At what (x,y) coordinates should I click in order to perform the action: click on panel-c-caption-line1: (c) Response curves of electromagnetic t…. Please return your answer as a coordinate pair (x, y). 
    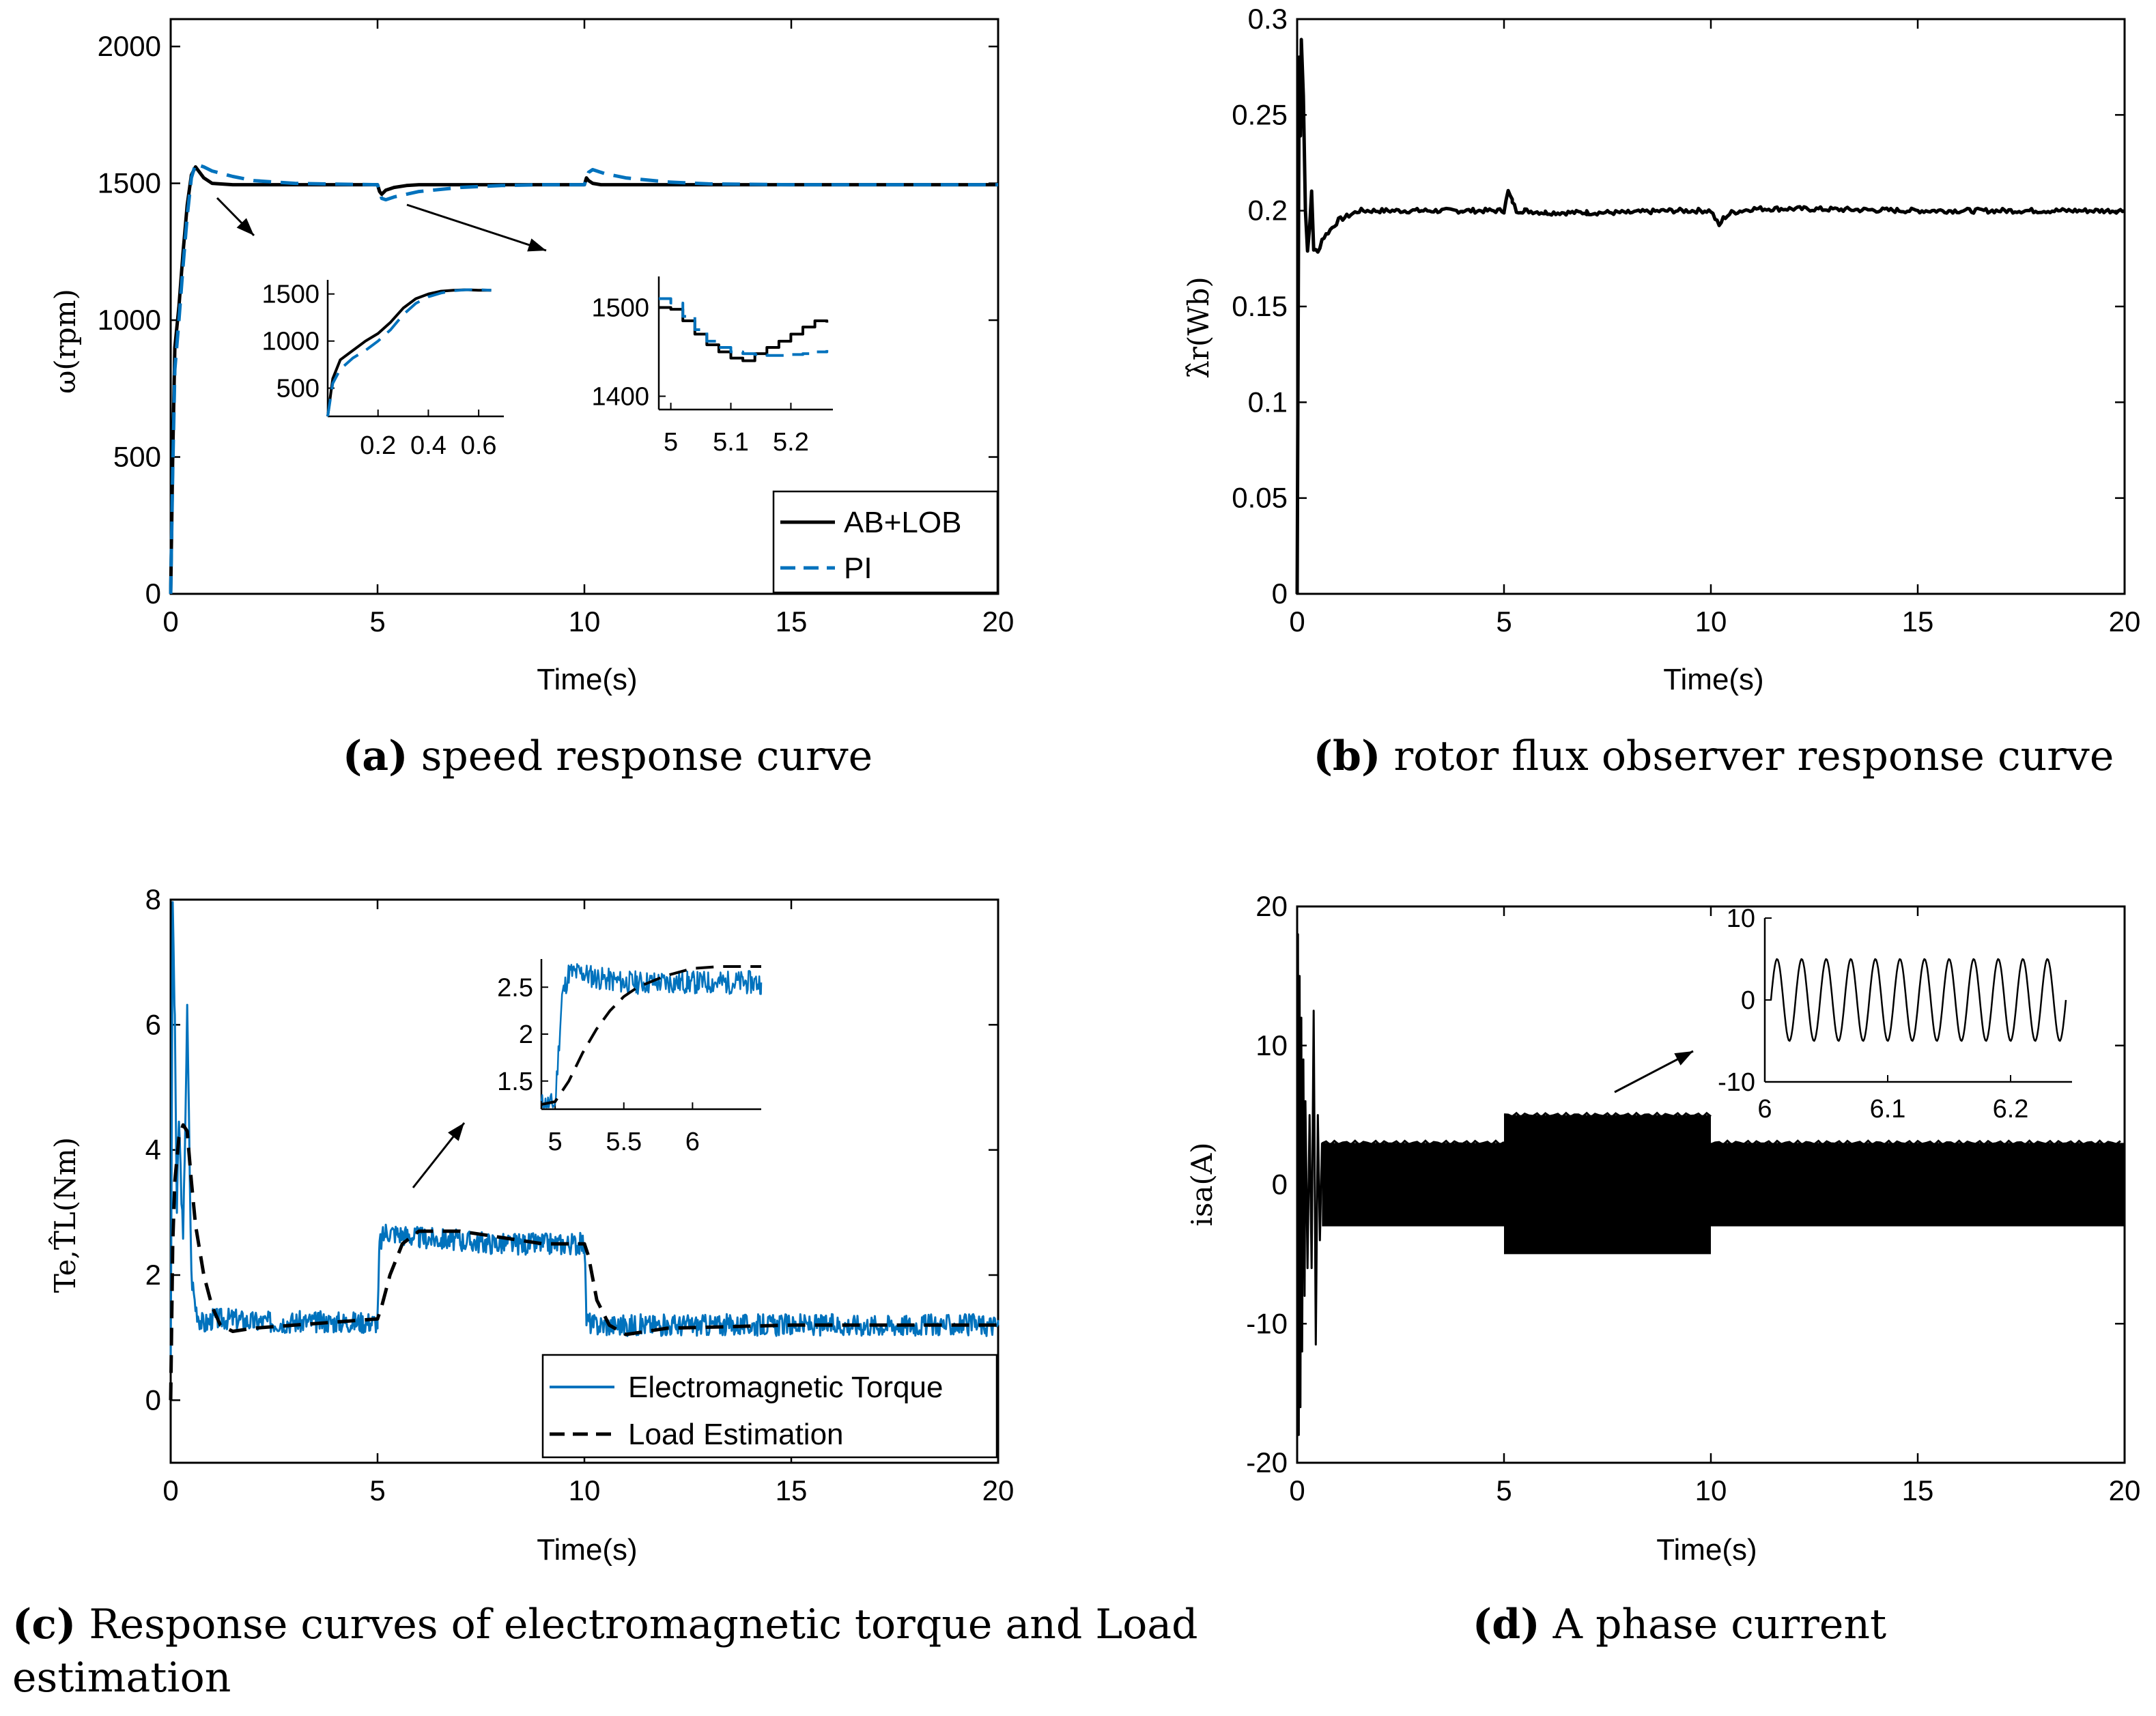
    Looking at the image, I should click on (605, 1624).